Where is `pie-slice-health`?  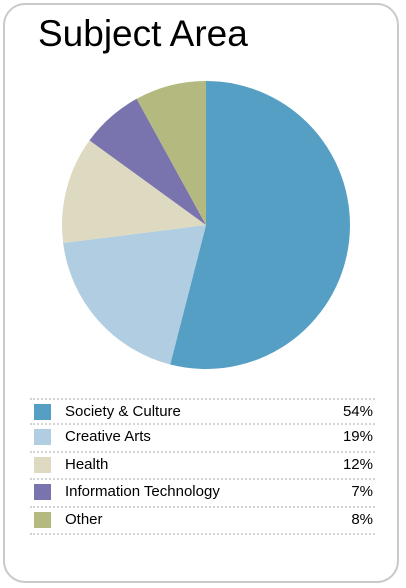
pie-slice-health is located at coordinates (134, 192).